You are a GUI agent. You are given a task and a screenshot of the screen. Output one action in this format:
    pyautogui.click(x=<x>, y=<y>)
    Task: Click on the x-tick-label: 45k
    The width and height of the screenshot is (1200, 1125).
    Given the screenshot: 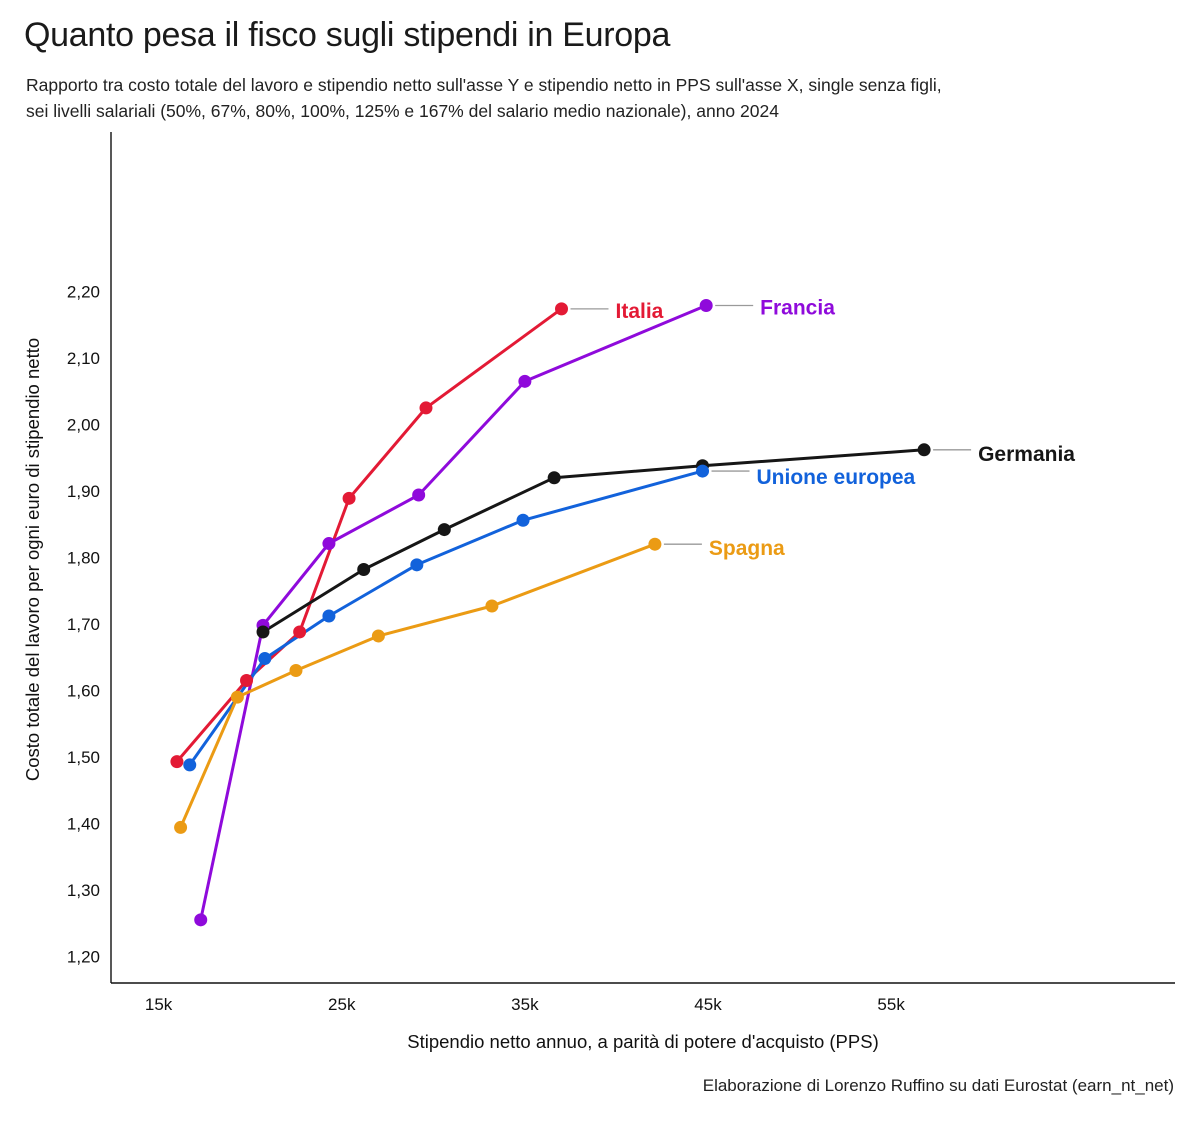 What is the action you would take?
    pyautogui.click(x=708, y=1004)
    